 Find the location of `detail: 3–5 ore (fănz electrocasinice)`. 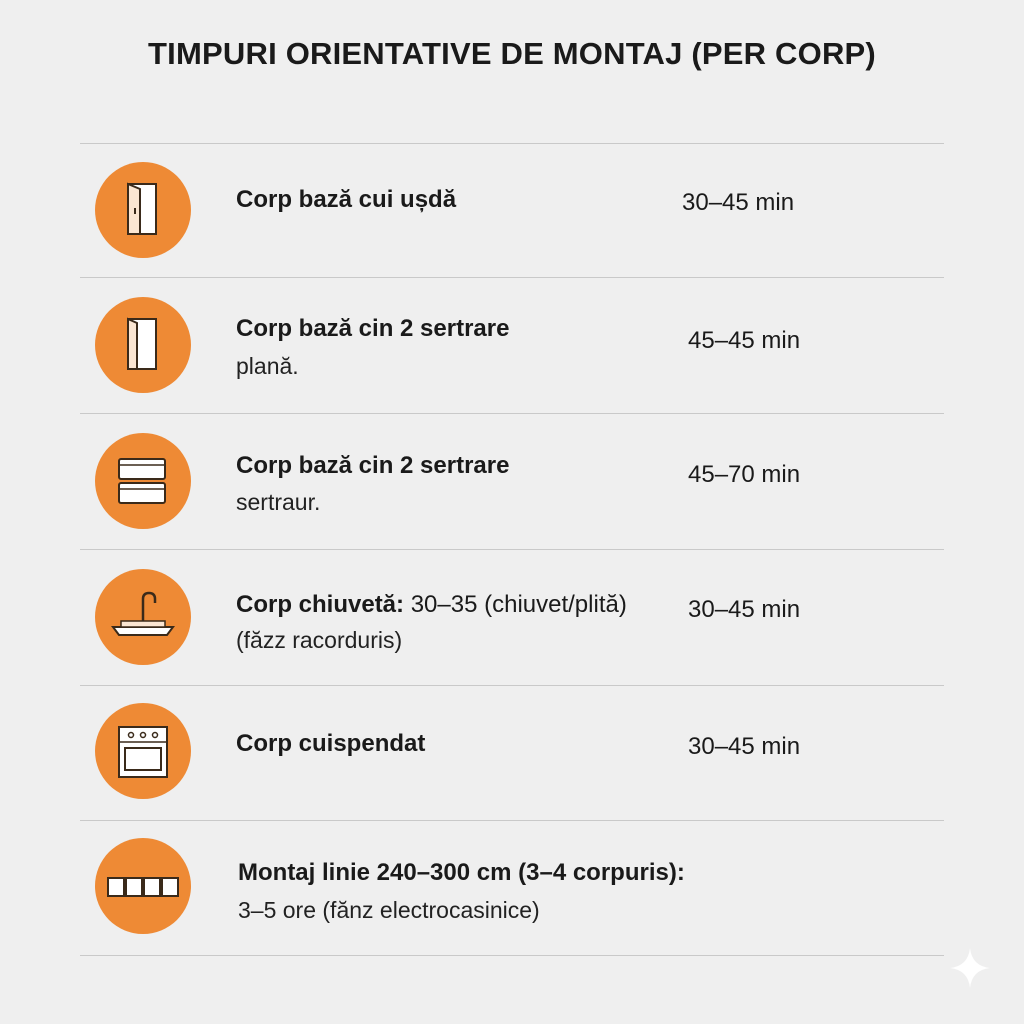

detail: 3–5 ore (fănz electrocasinice) is located at coordinates (389, 910).